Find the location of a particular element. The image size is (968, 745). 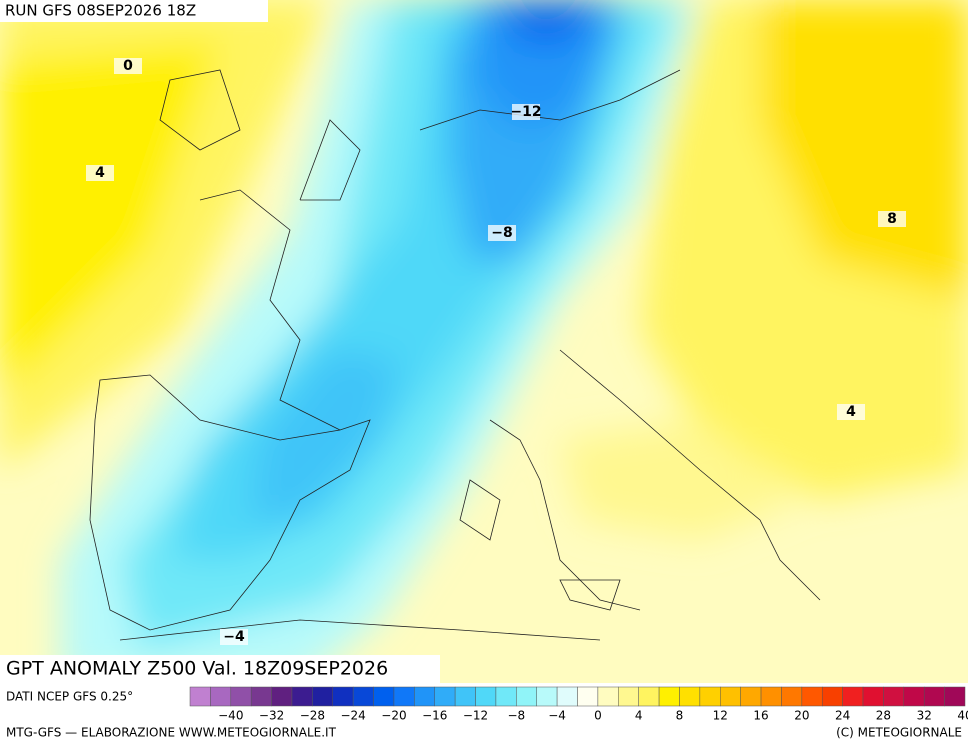

contour-label: −8 is located at coordinates (501, 233).